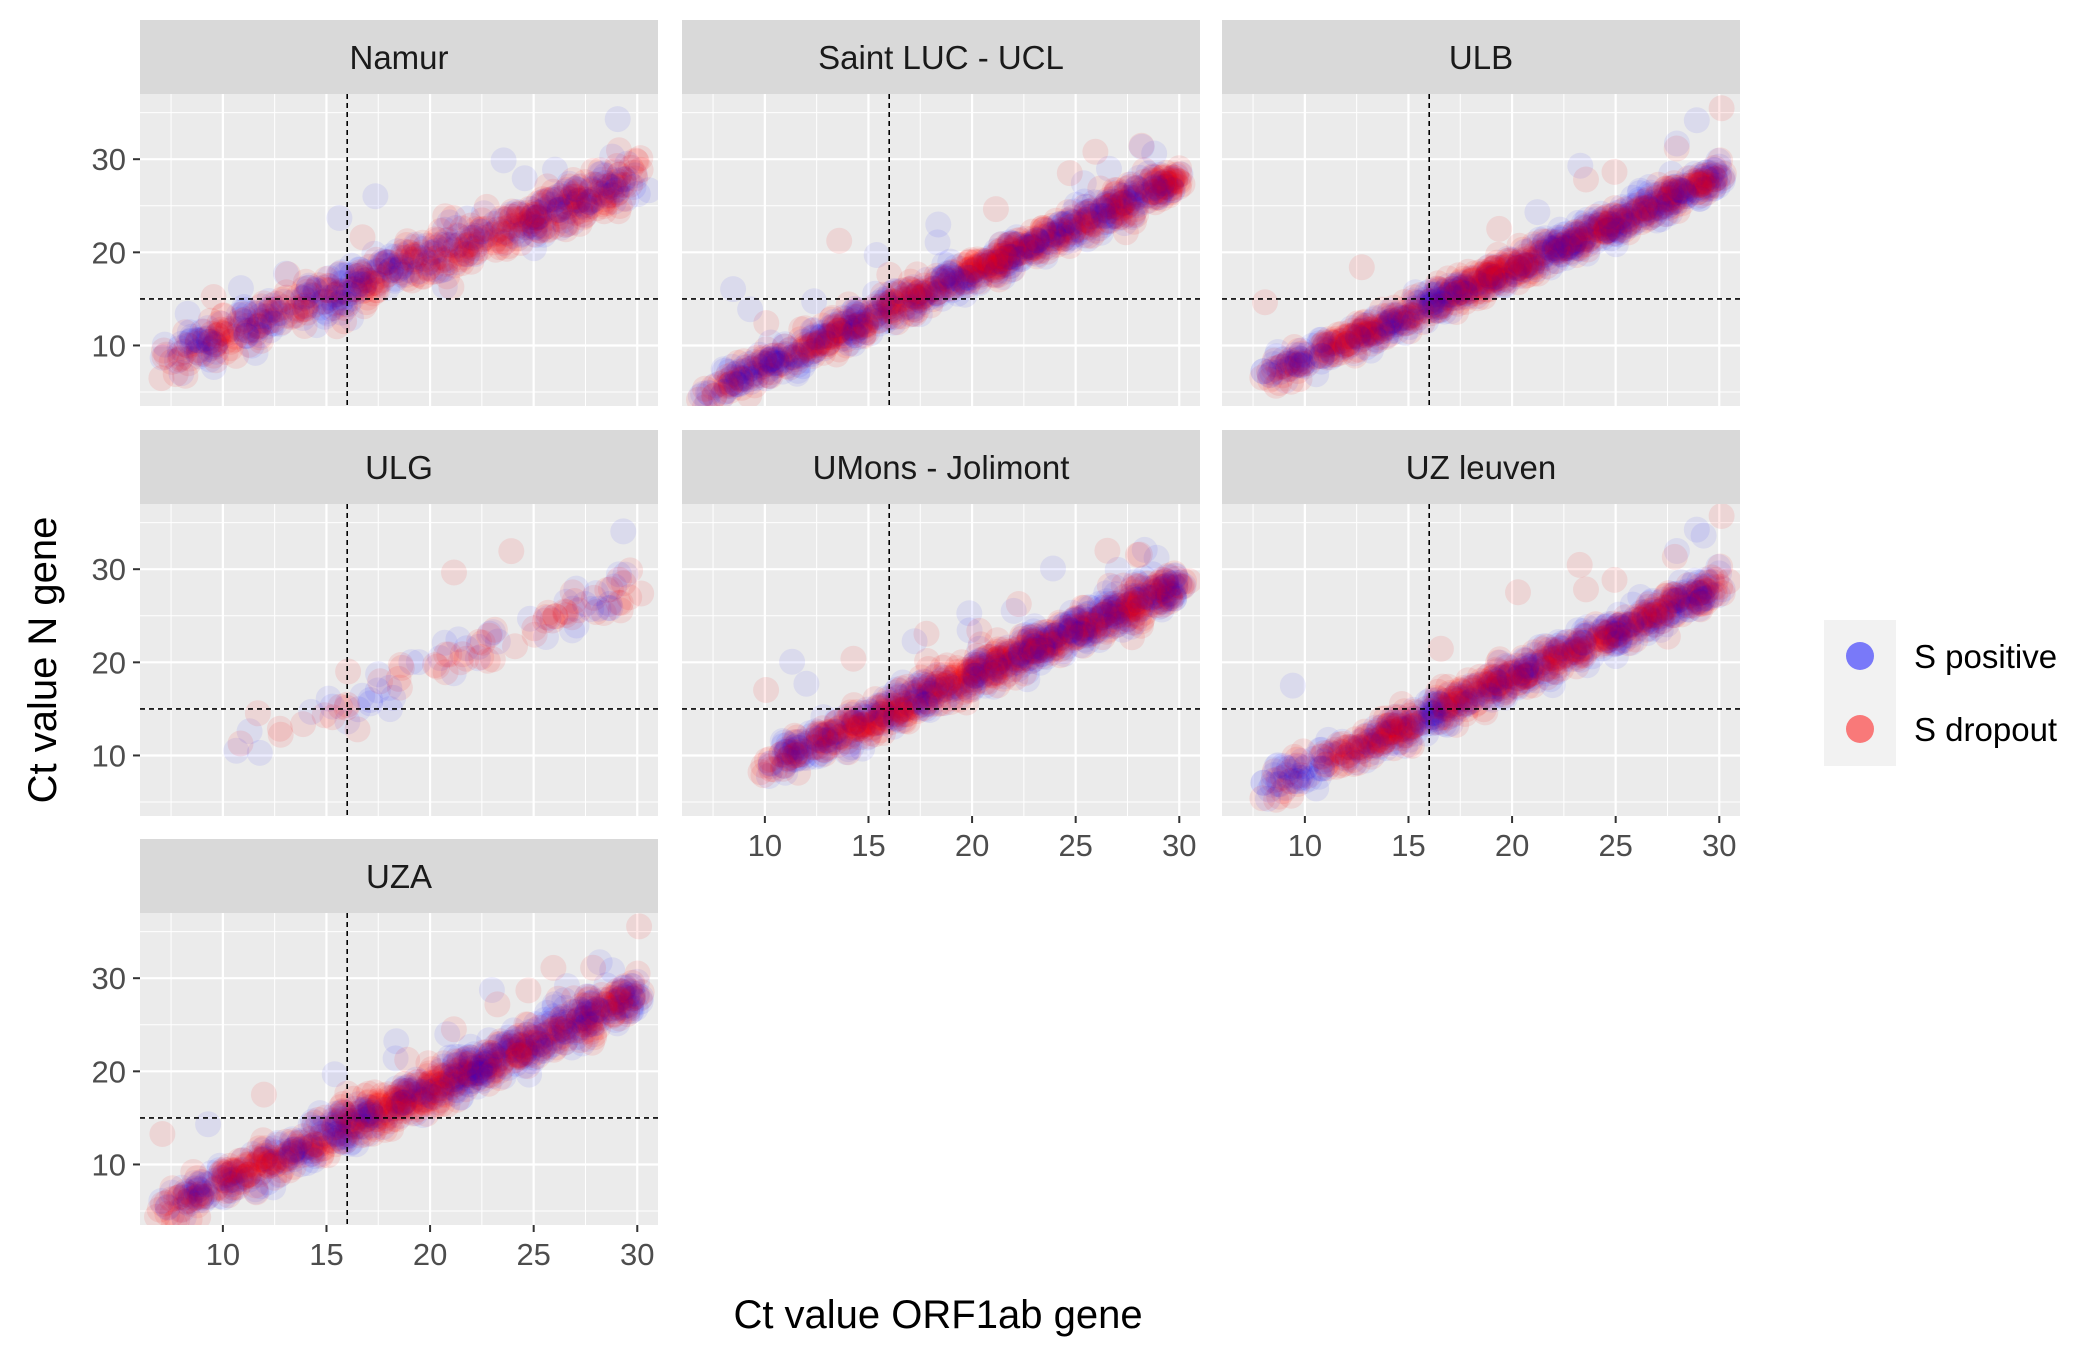 Image resolution: width=2100 pixels, height=1350 pixels. I want to click on scatter-points, so click(1494, 658).